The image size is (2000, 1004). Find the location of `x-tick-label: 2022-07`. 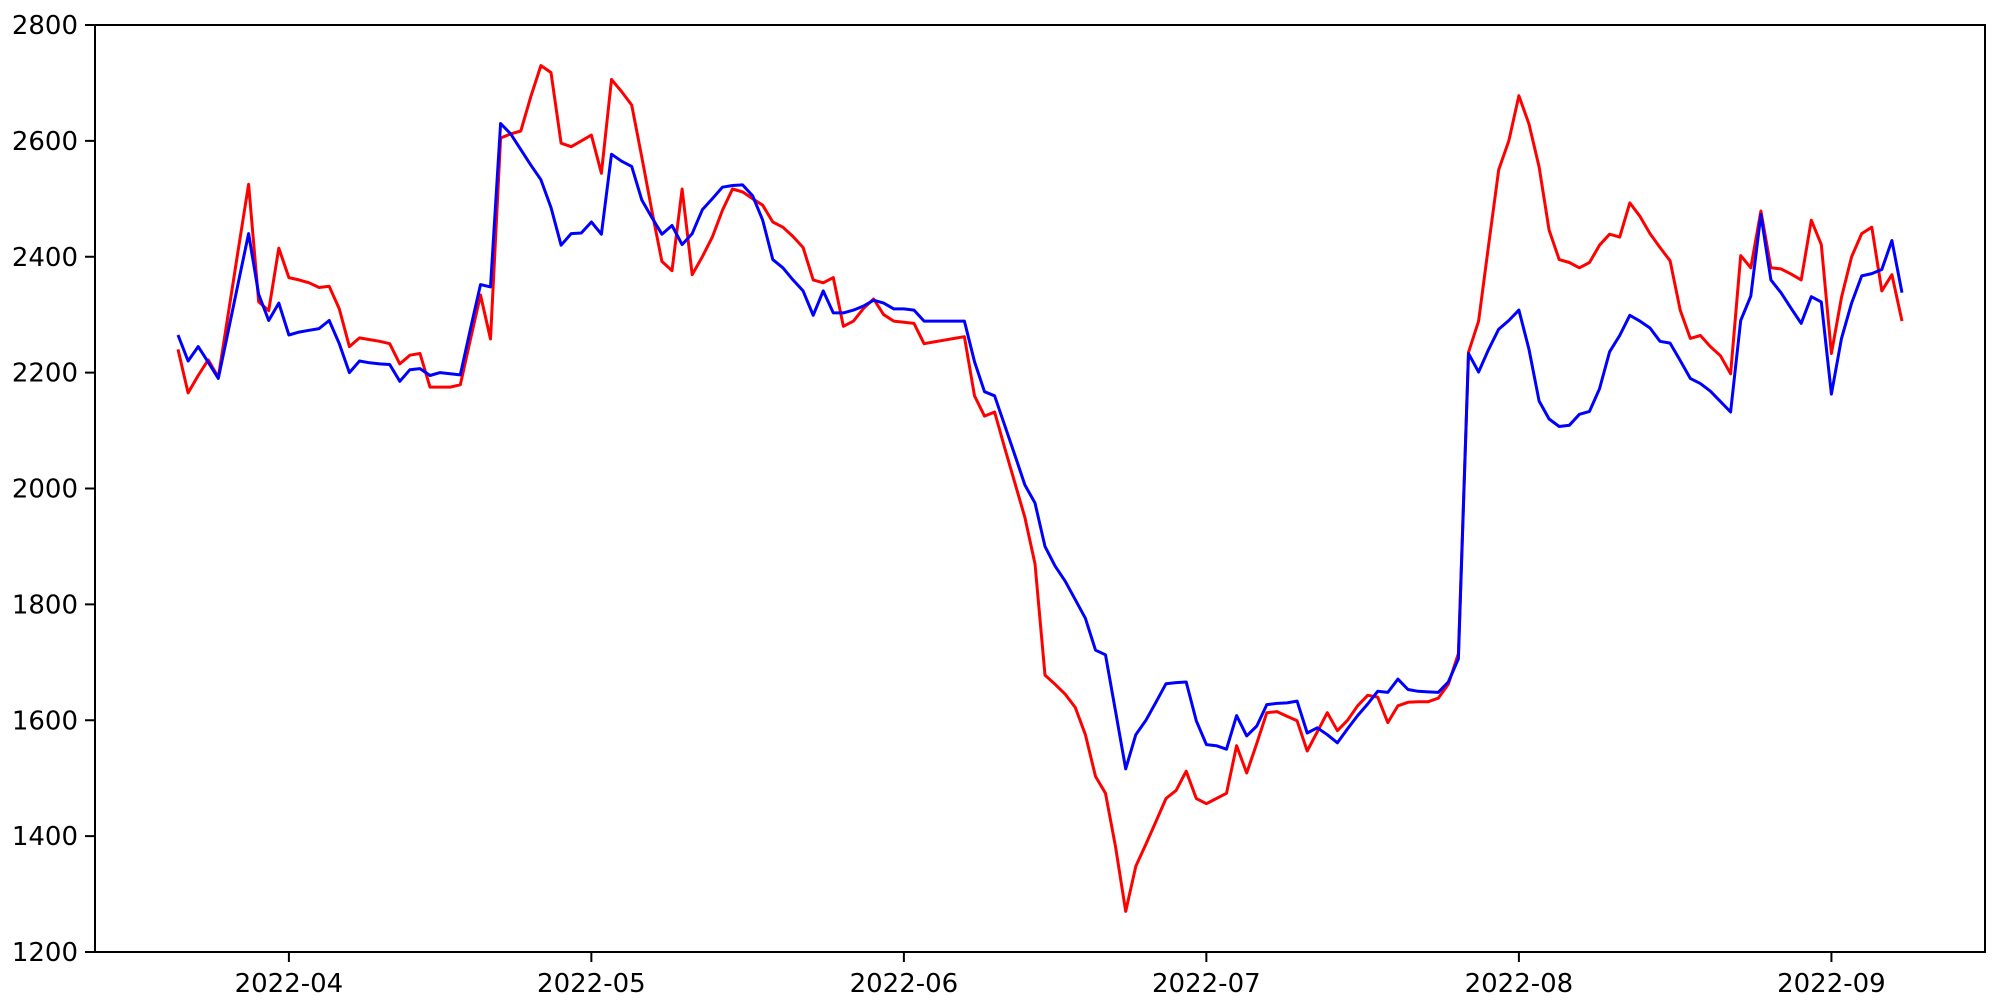

x-tick-label: 2022-07 is located at coordinates (1206, 984).